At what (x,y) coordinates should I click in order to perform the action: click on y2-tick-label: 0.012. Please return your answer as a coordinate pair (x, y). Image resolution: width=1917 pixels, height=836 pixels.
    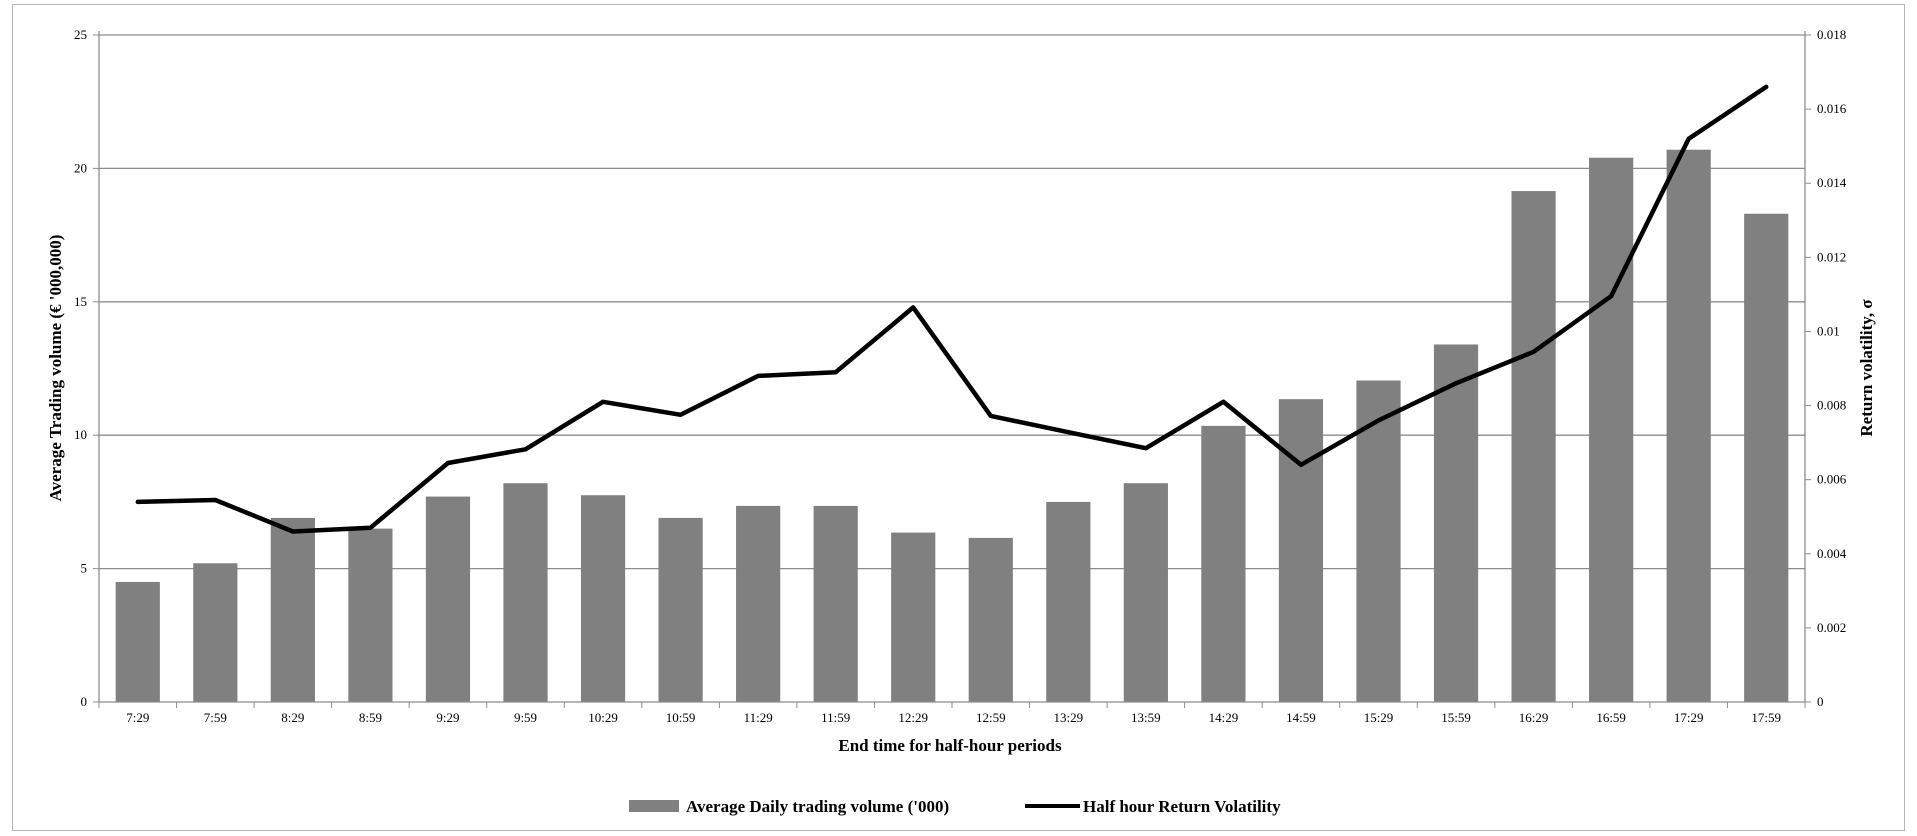
    Looking at the image, I should click on (1831, 256).